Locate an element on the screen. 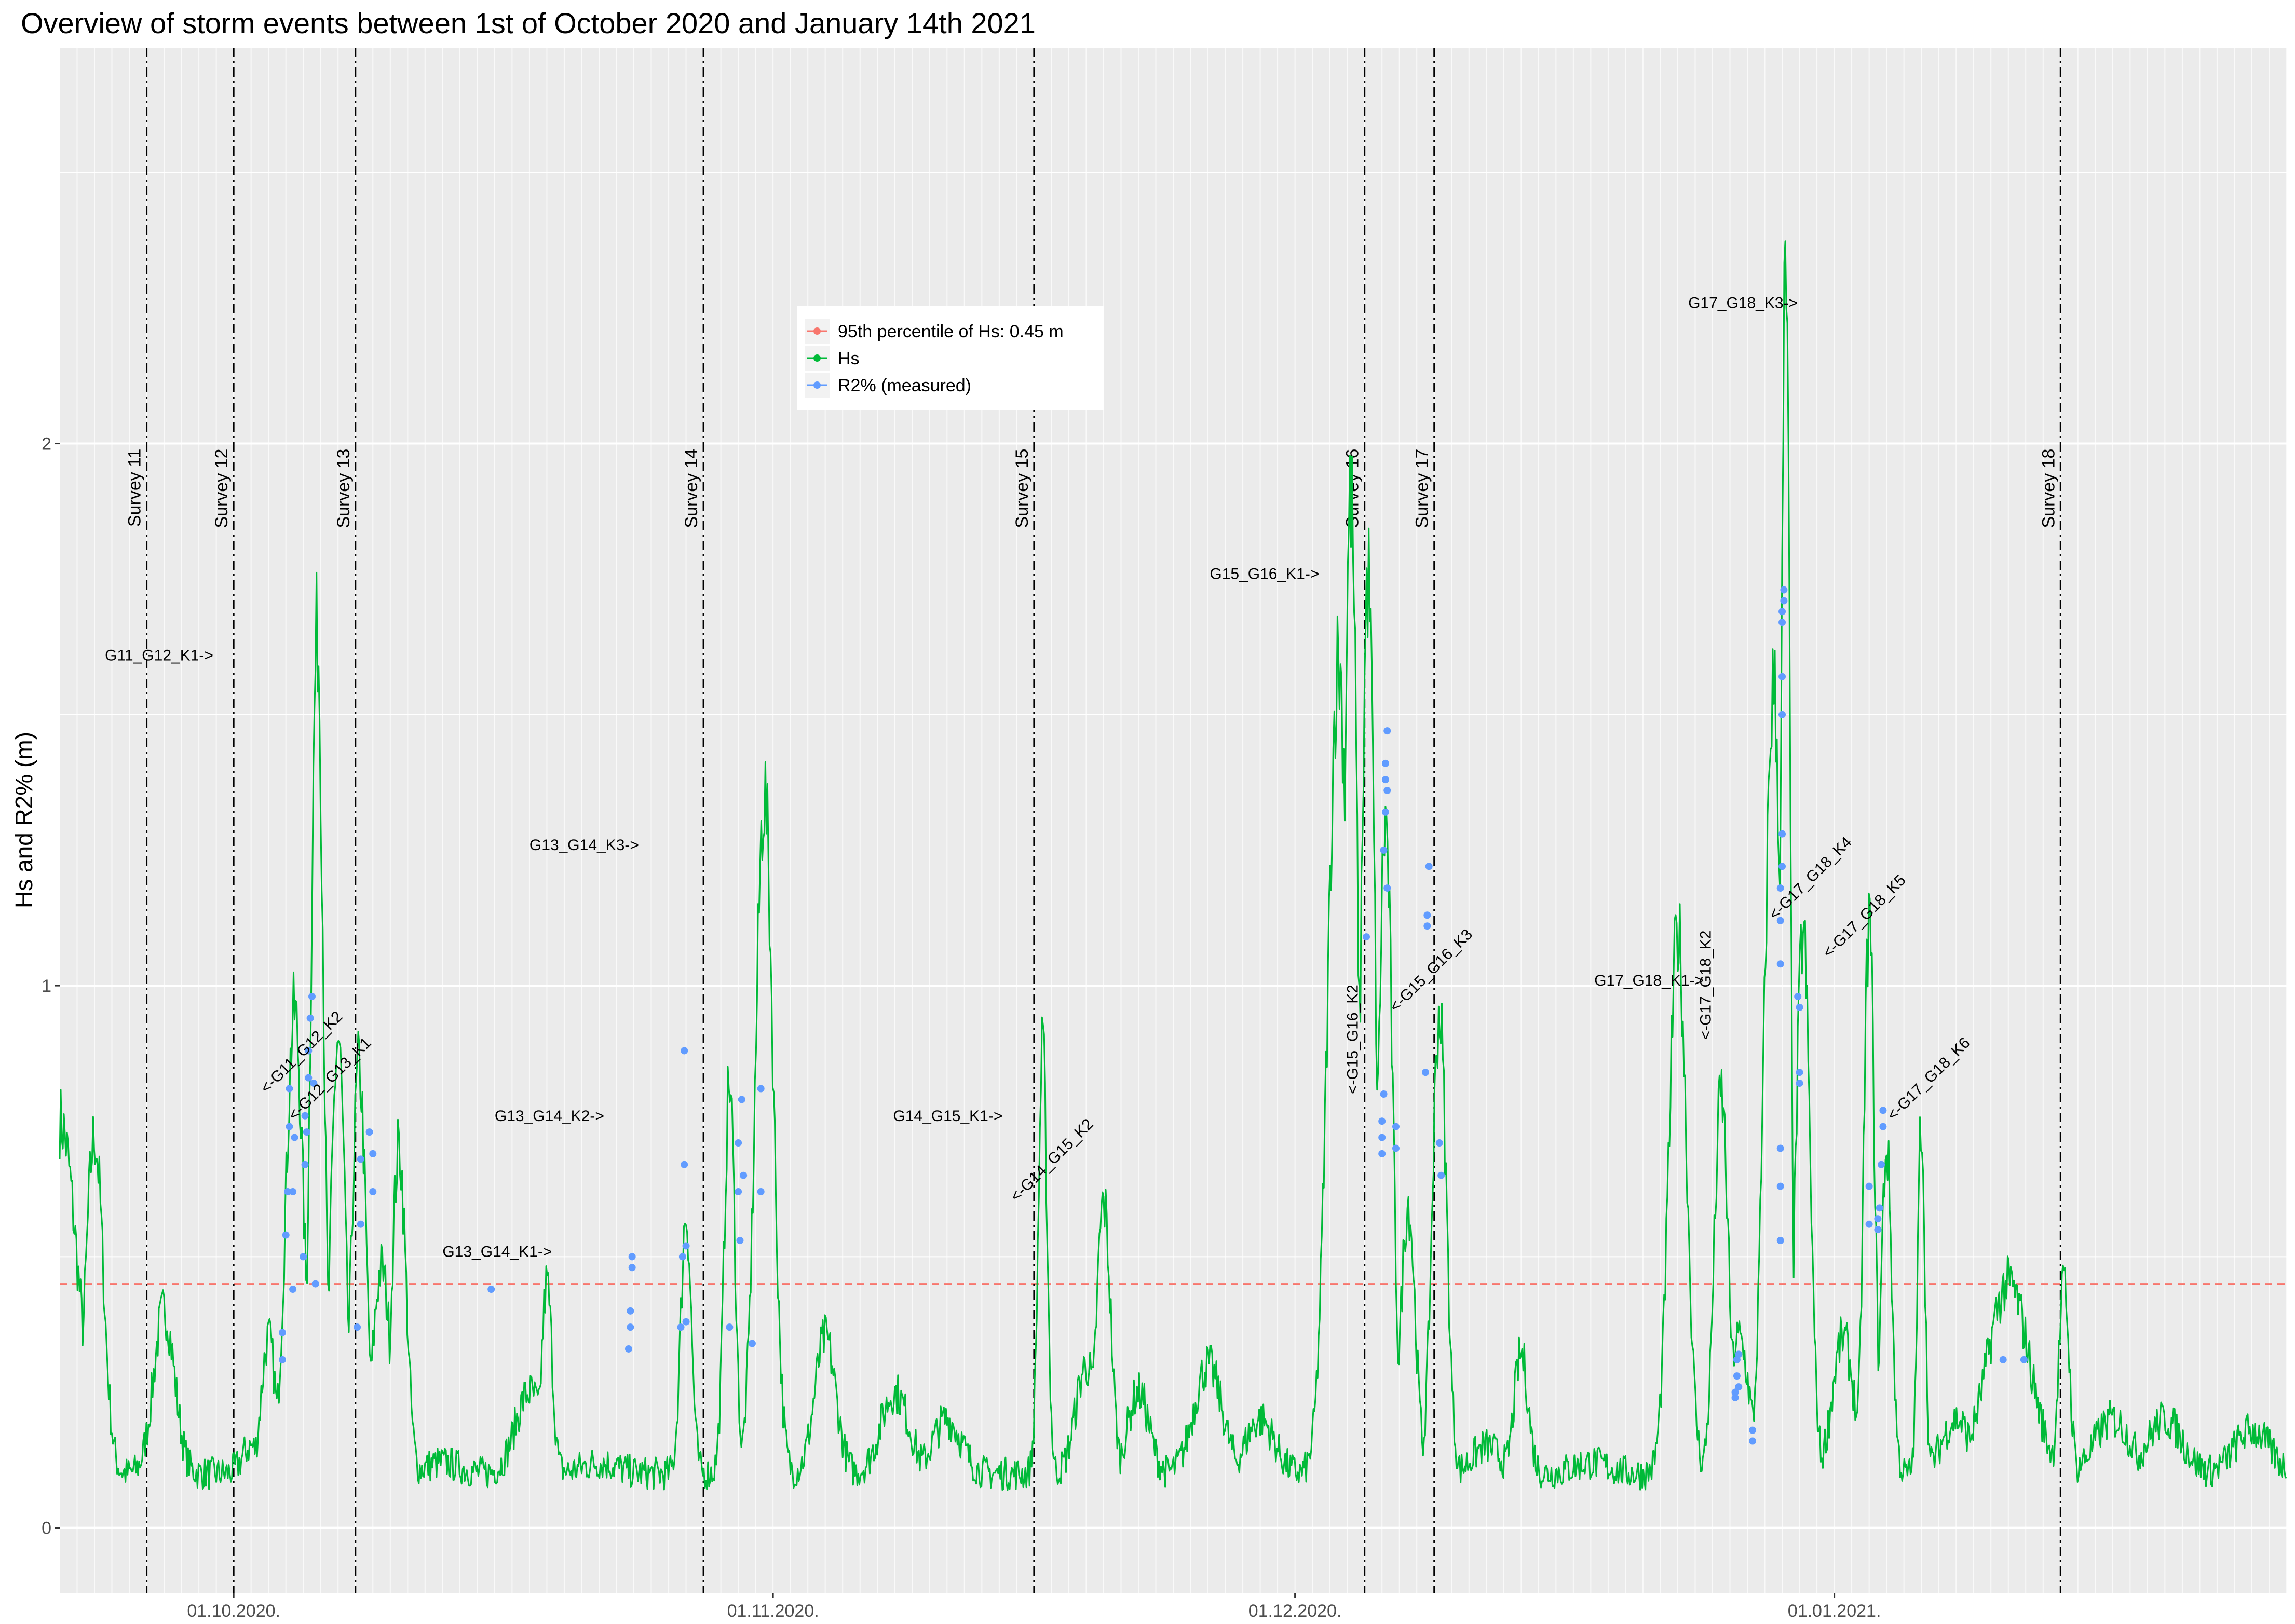 The height and width of the screenshot is (1624, 2295). survey-label: Survey 13 is located at coordinates (344, 488).